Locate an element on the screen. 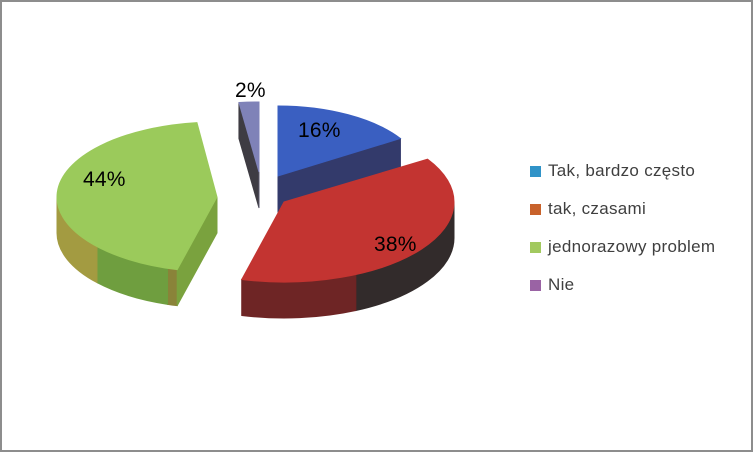 The width and height of the screenshot is (753, 452). legend-label: Tak, bardzo często is located at coordinates (622, 170).